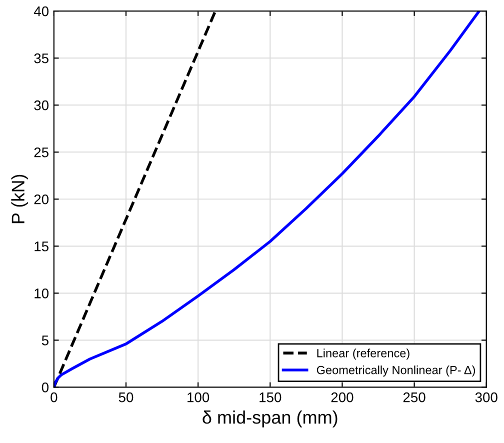  What do you see at coordinates (41, 58) in the screenshot?
I see `y-tick-label: 35` at bounding box center [41, 58].